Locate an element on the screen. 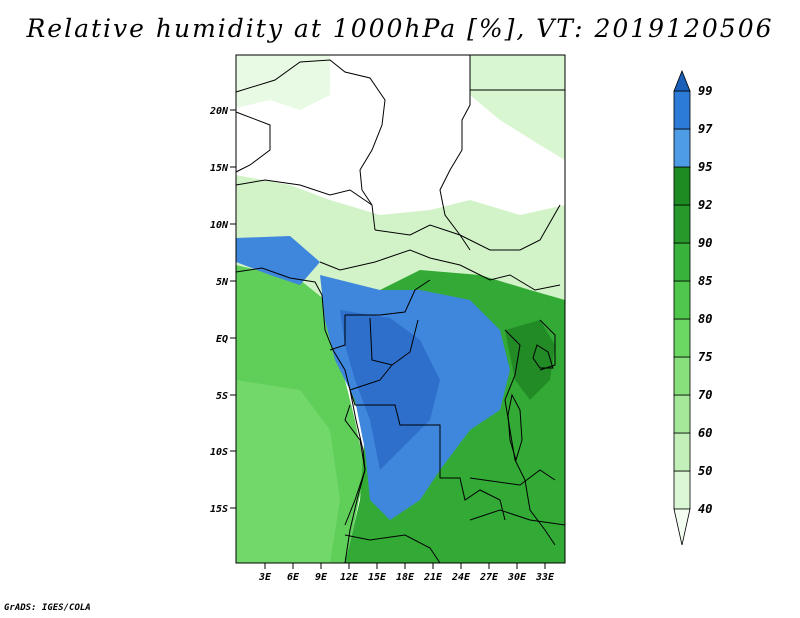  lon-tick: 3E is located at coordinates (265, 573).